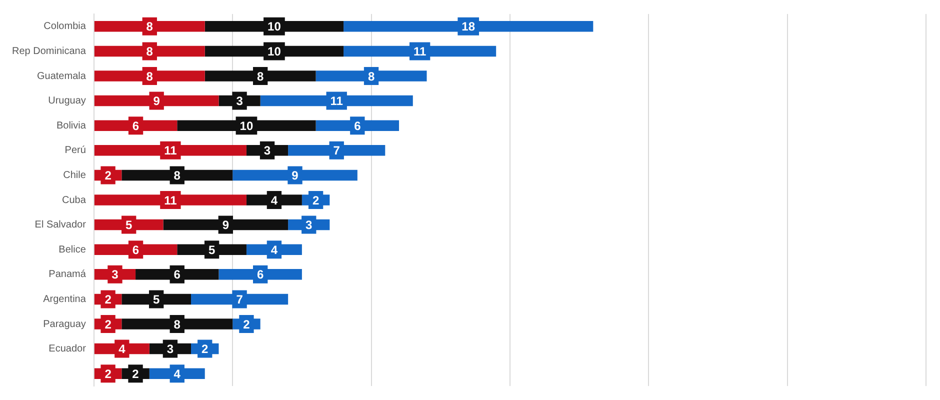 The image size is (940, 400). I want to click on y-tick-label: Panamá, so click(67, 274).